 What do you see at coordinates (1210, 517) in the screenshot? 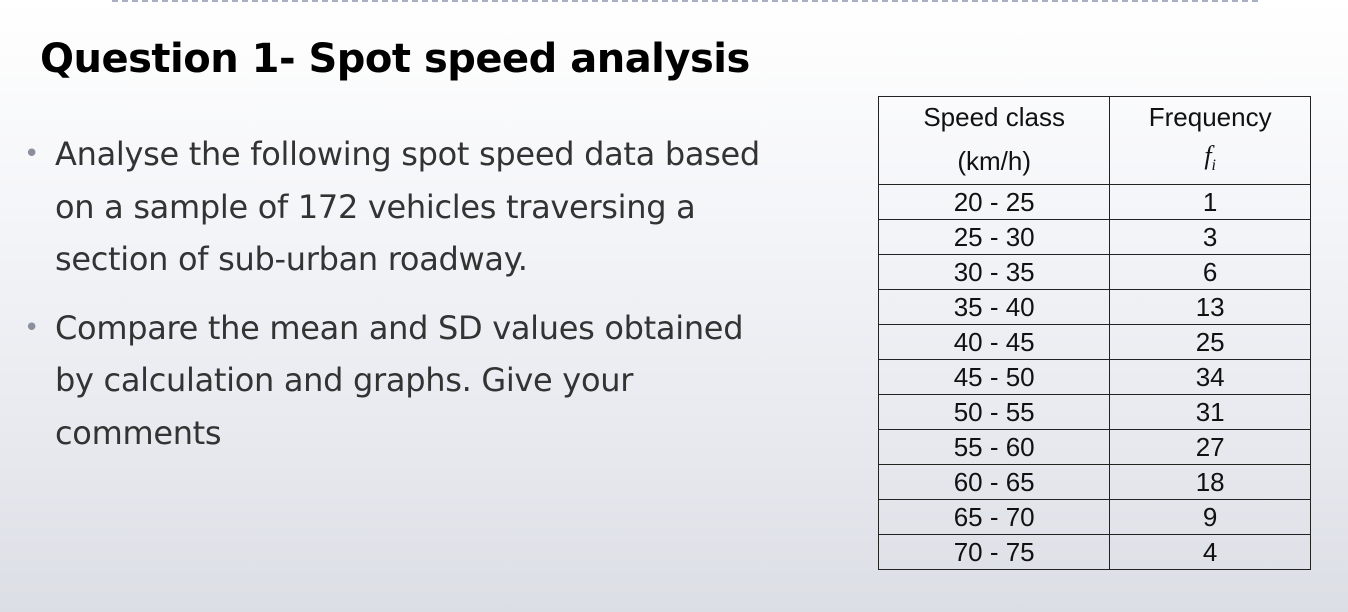
I see `frequency-cell: 9` at bounding box center [1210, 517].